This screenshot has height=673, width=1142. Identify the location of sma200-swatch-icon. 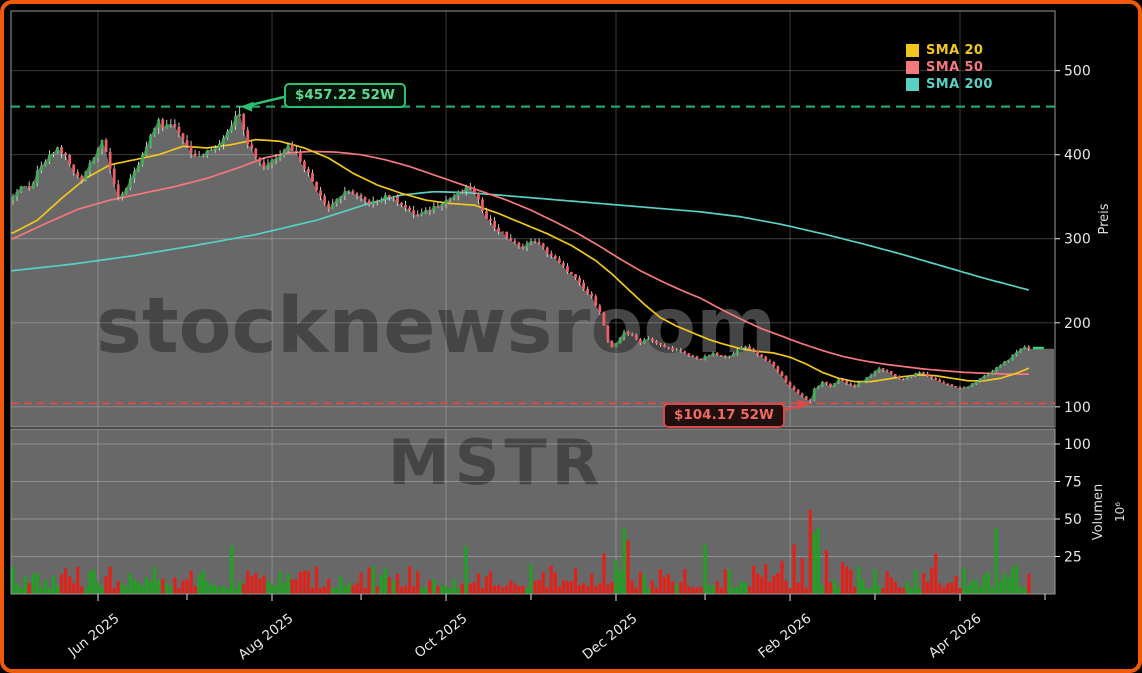
(912, 84).